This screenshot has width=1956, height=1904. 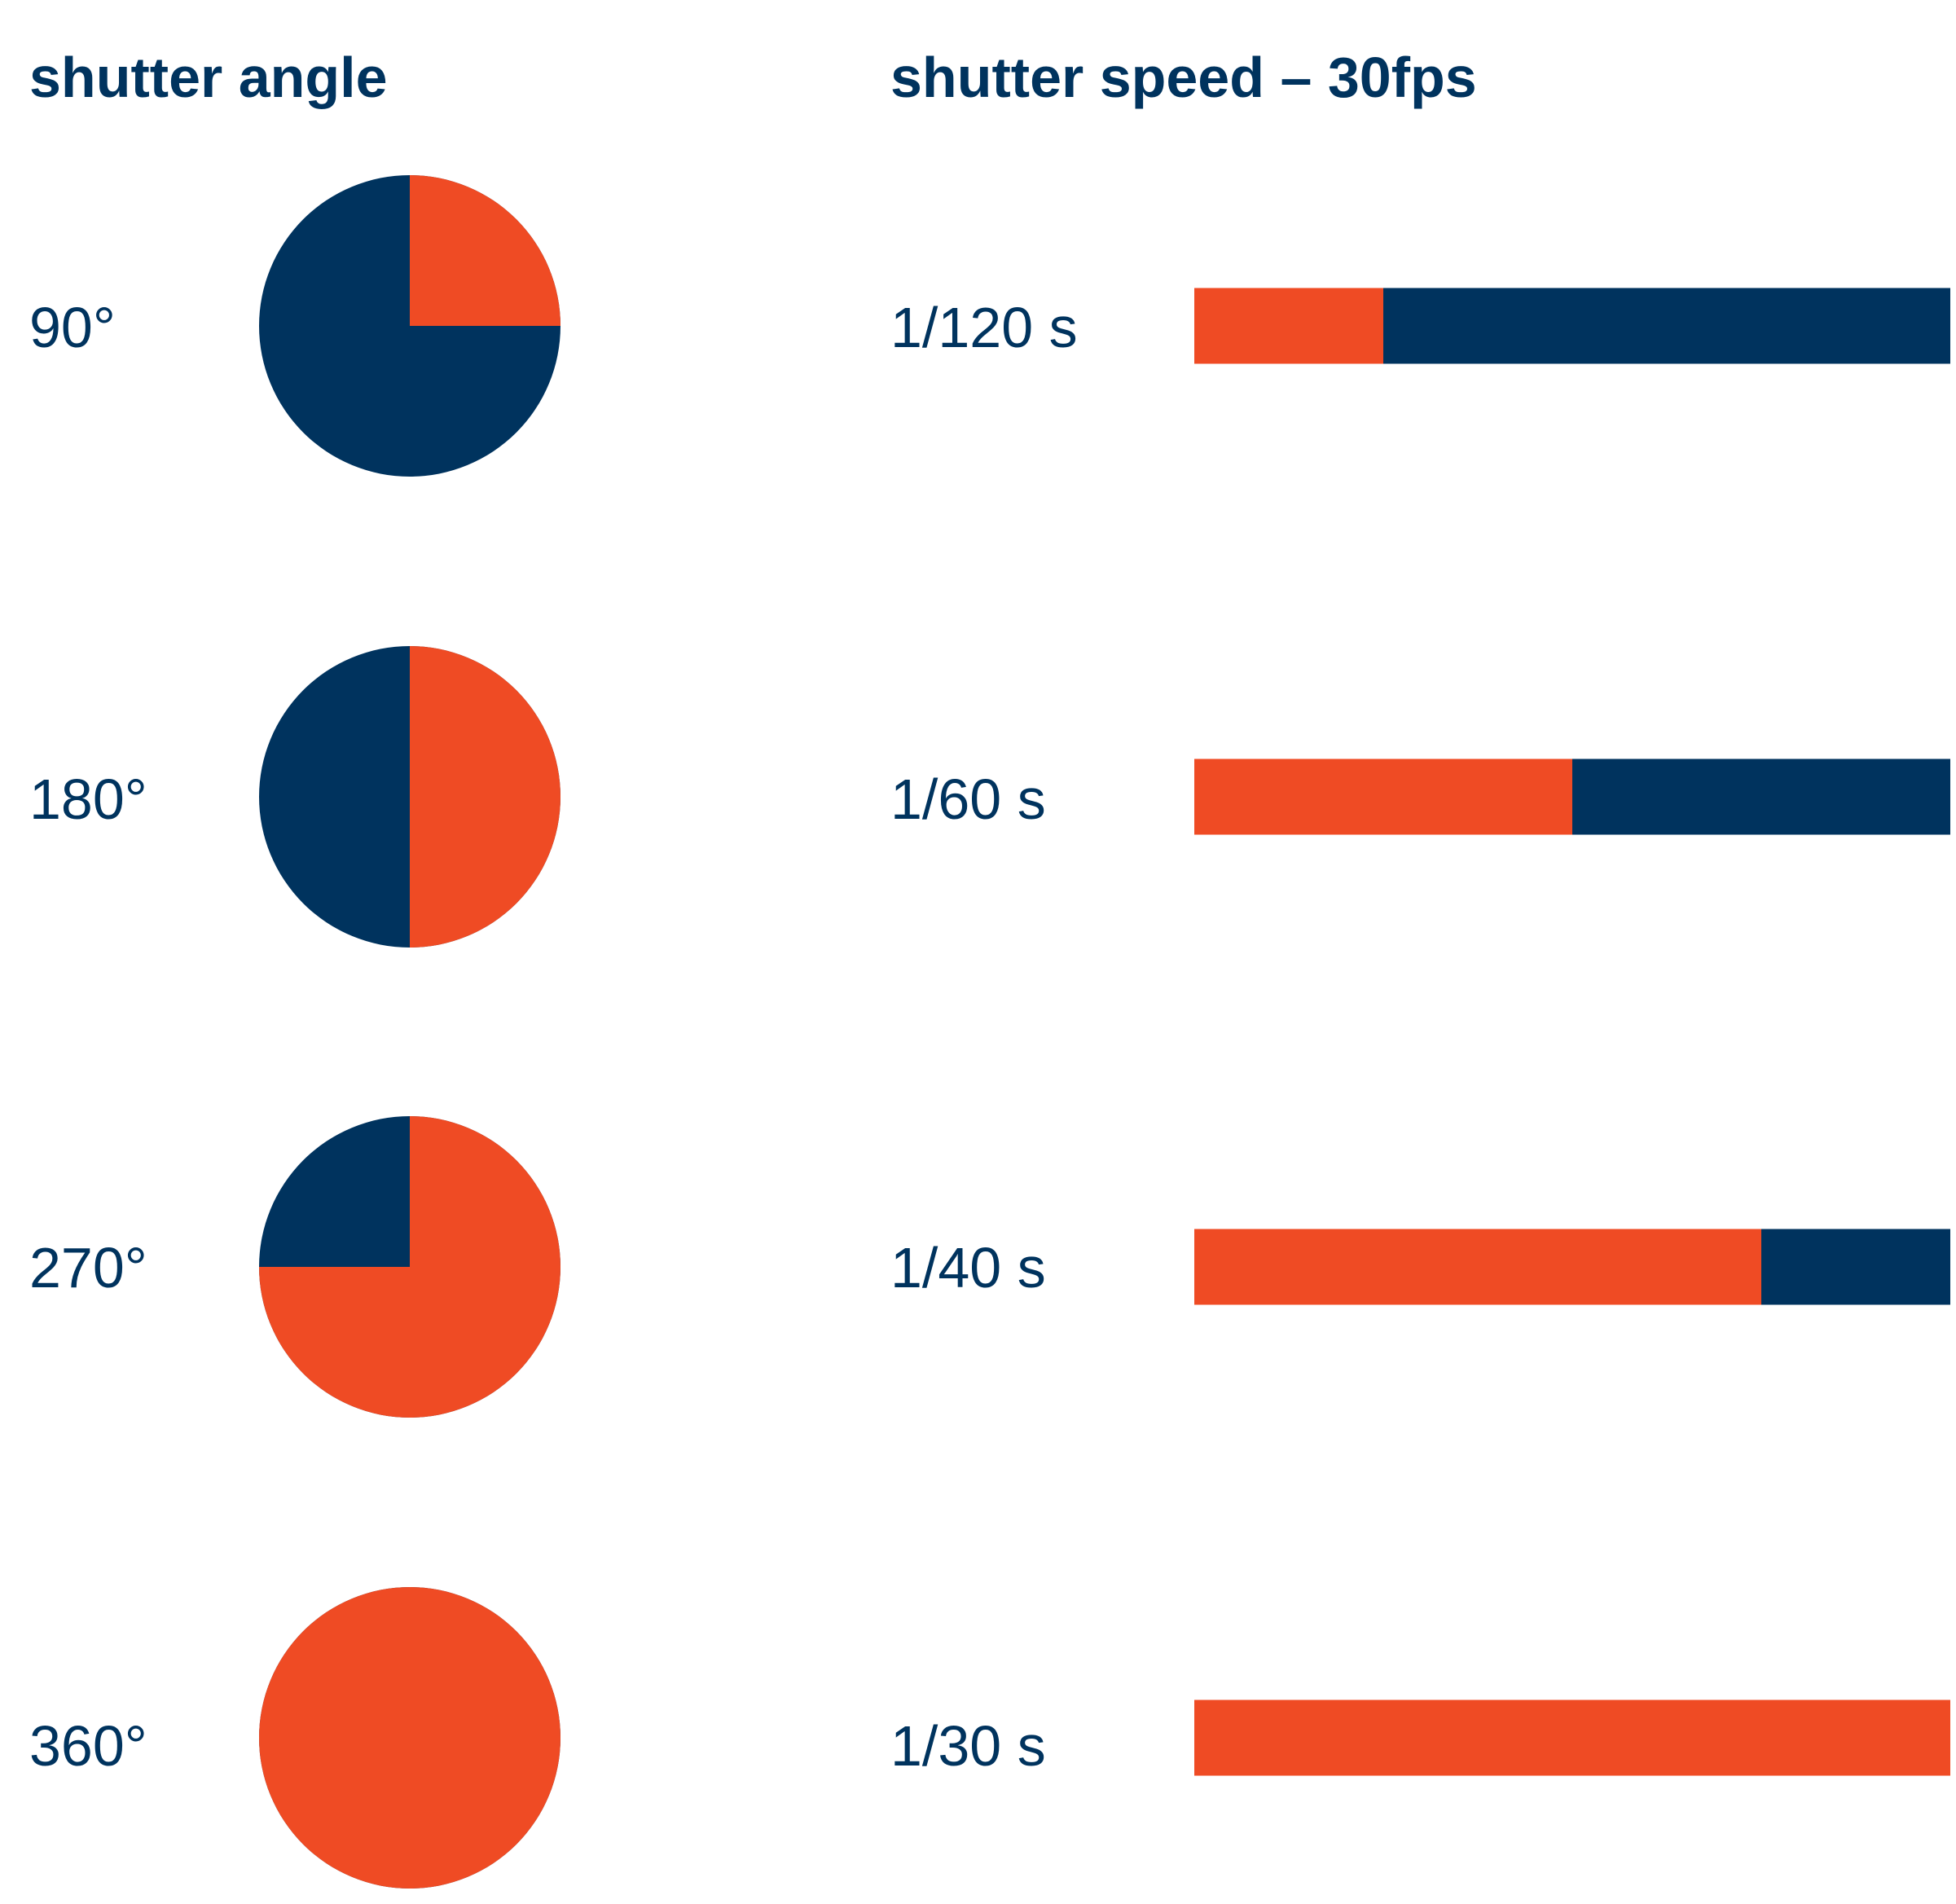 I want to click on speed-label-1-60: 1/60 s, so click(x=968, y=799).